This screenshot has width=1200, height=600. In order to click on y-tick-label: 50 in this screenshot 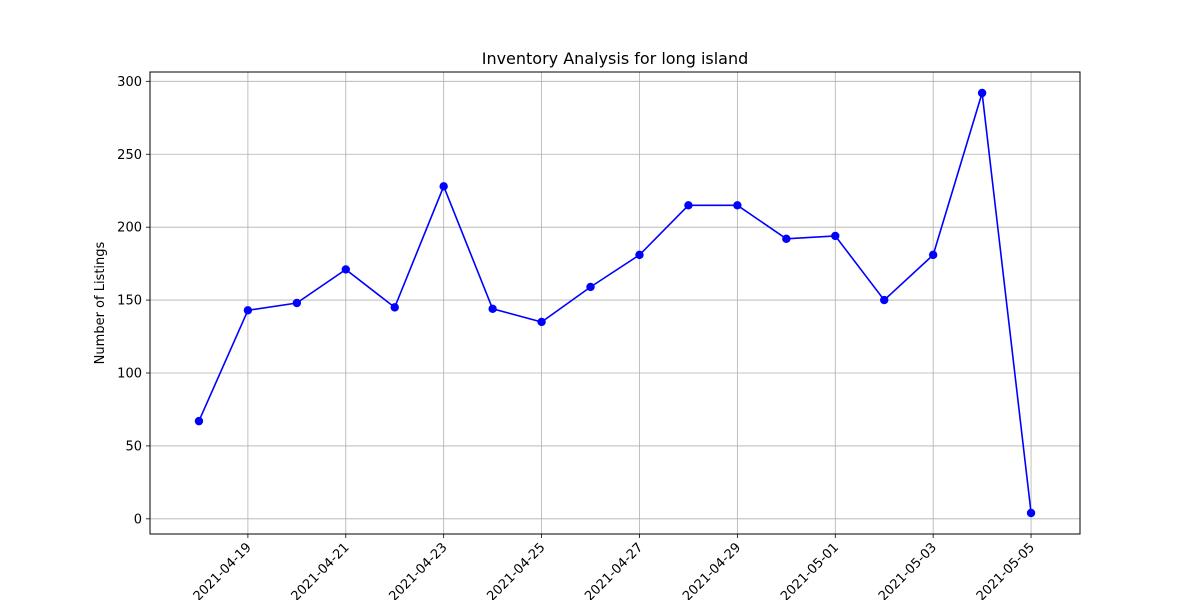, I will do `click(133, 446)`.